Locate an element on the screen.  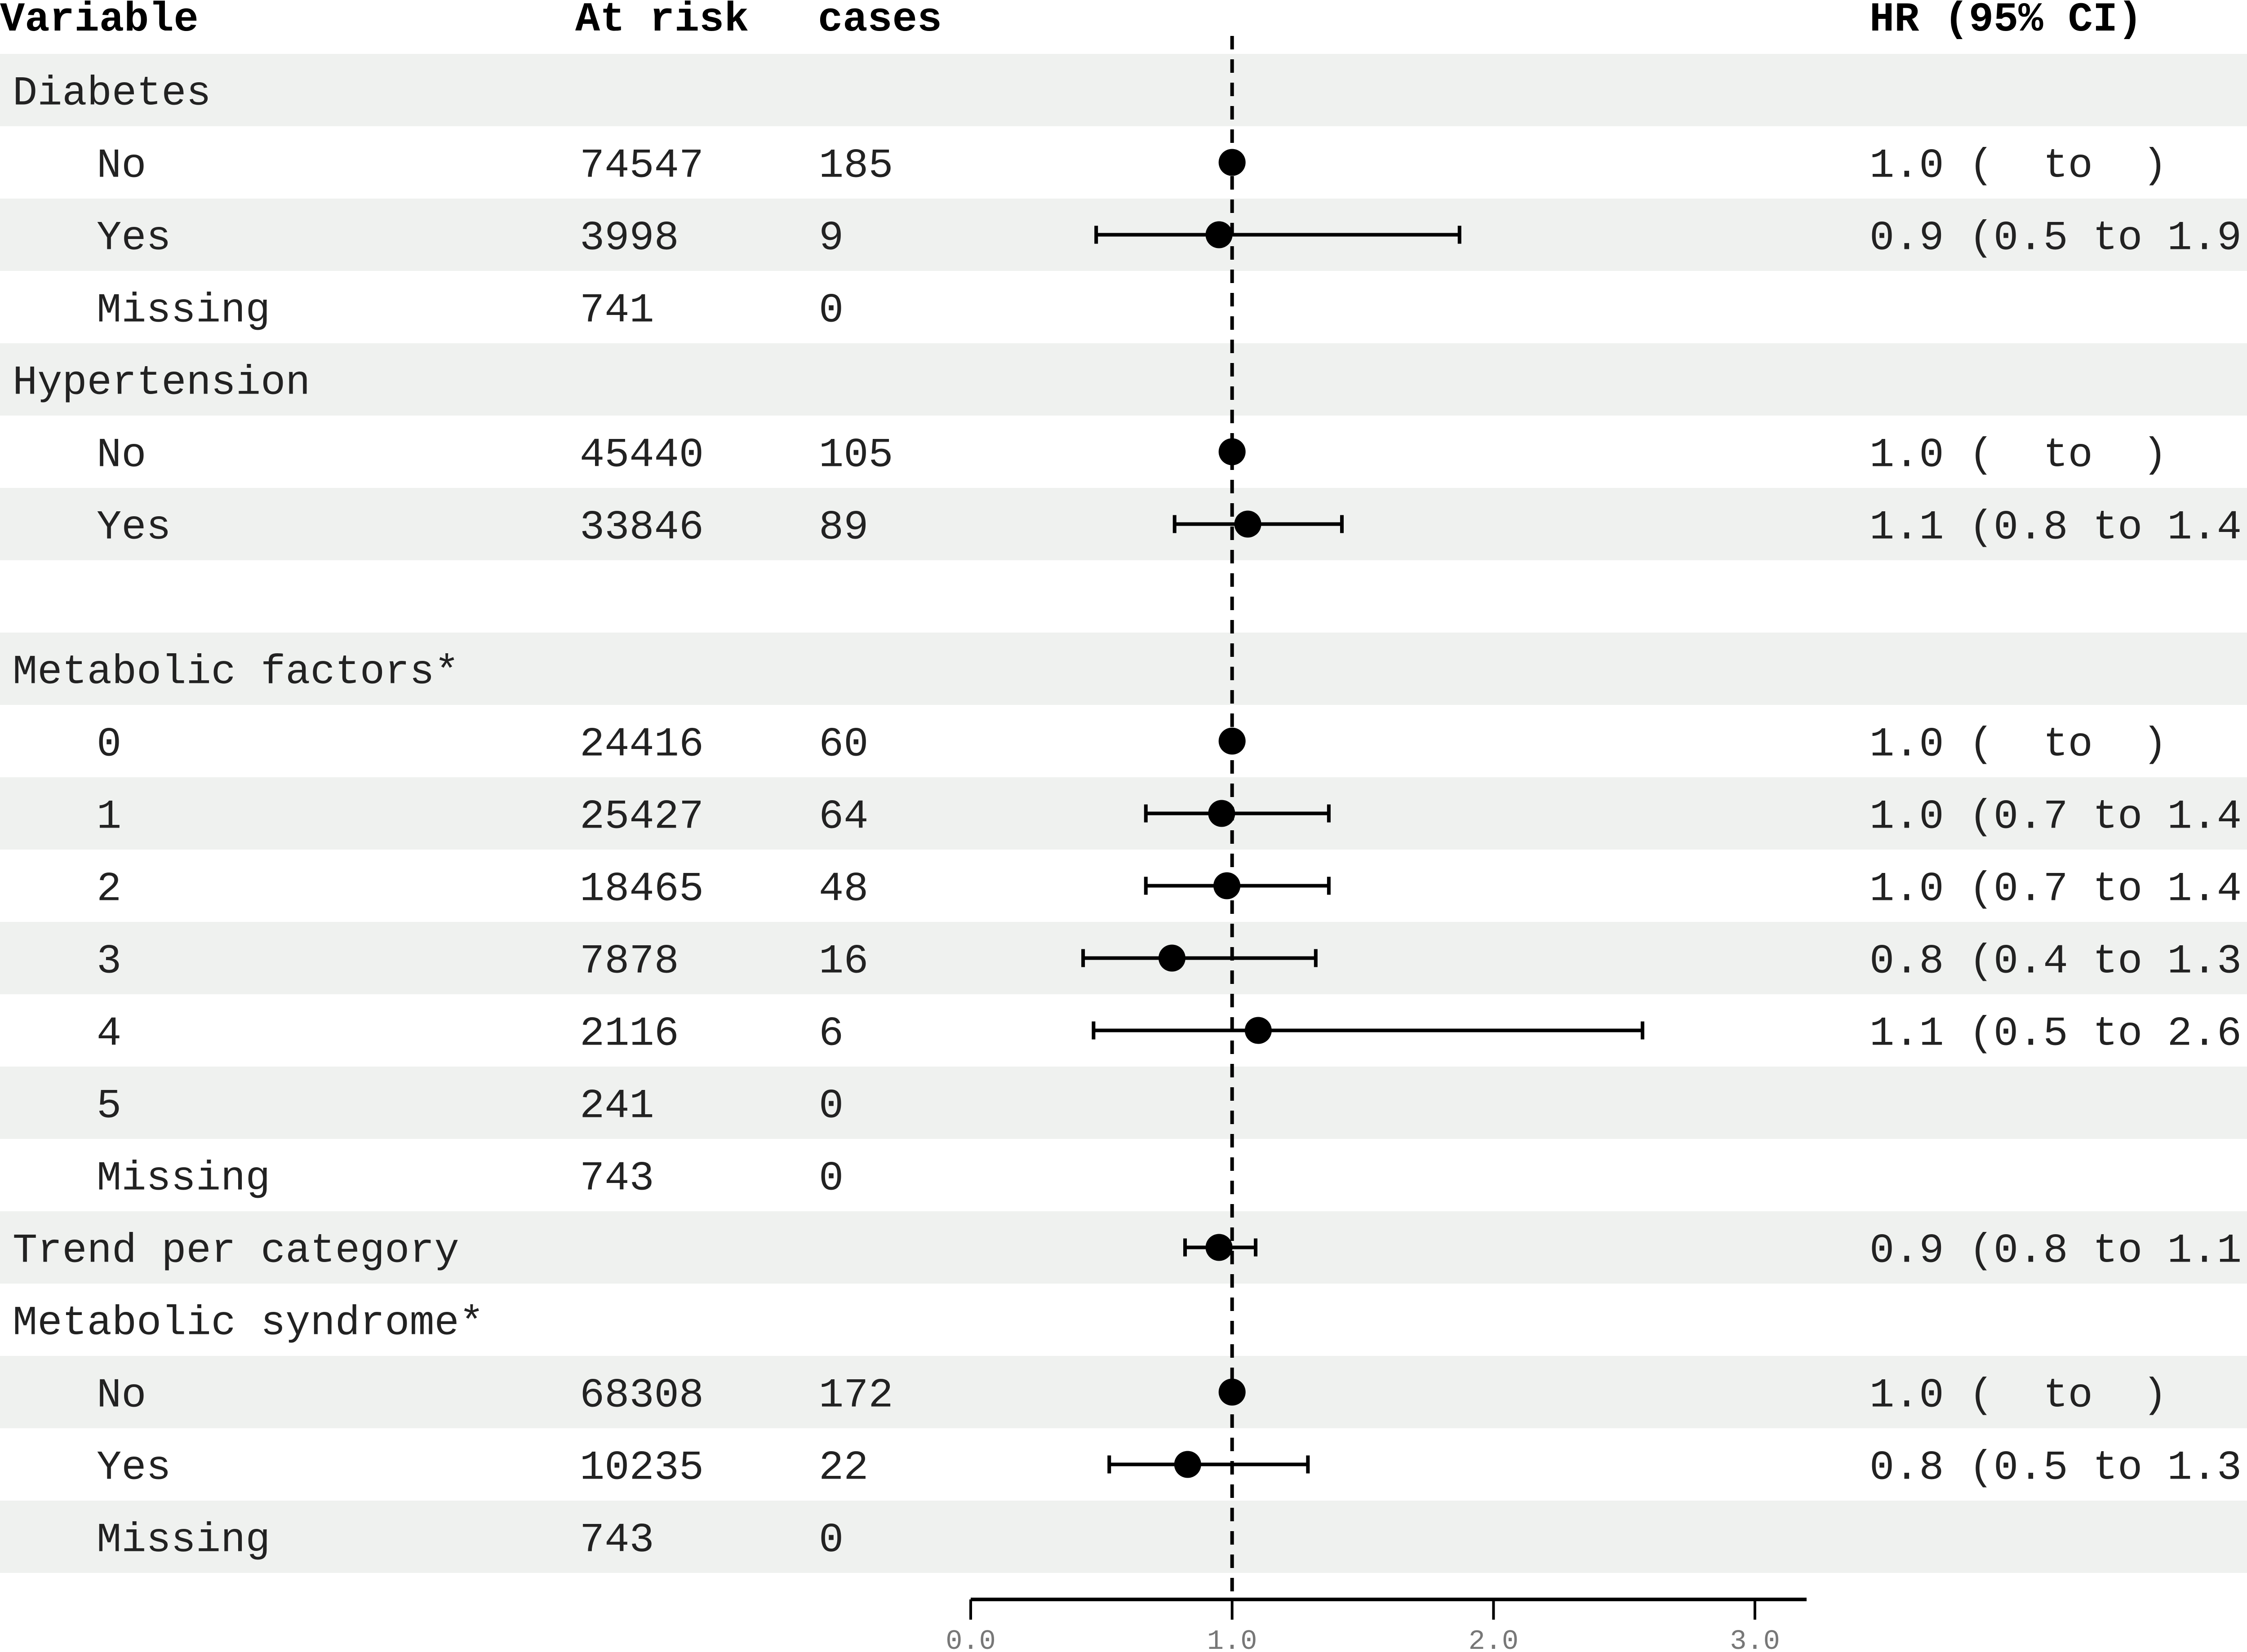
cases-value: 6 is located at coordinates (832, 1034).